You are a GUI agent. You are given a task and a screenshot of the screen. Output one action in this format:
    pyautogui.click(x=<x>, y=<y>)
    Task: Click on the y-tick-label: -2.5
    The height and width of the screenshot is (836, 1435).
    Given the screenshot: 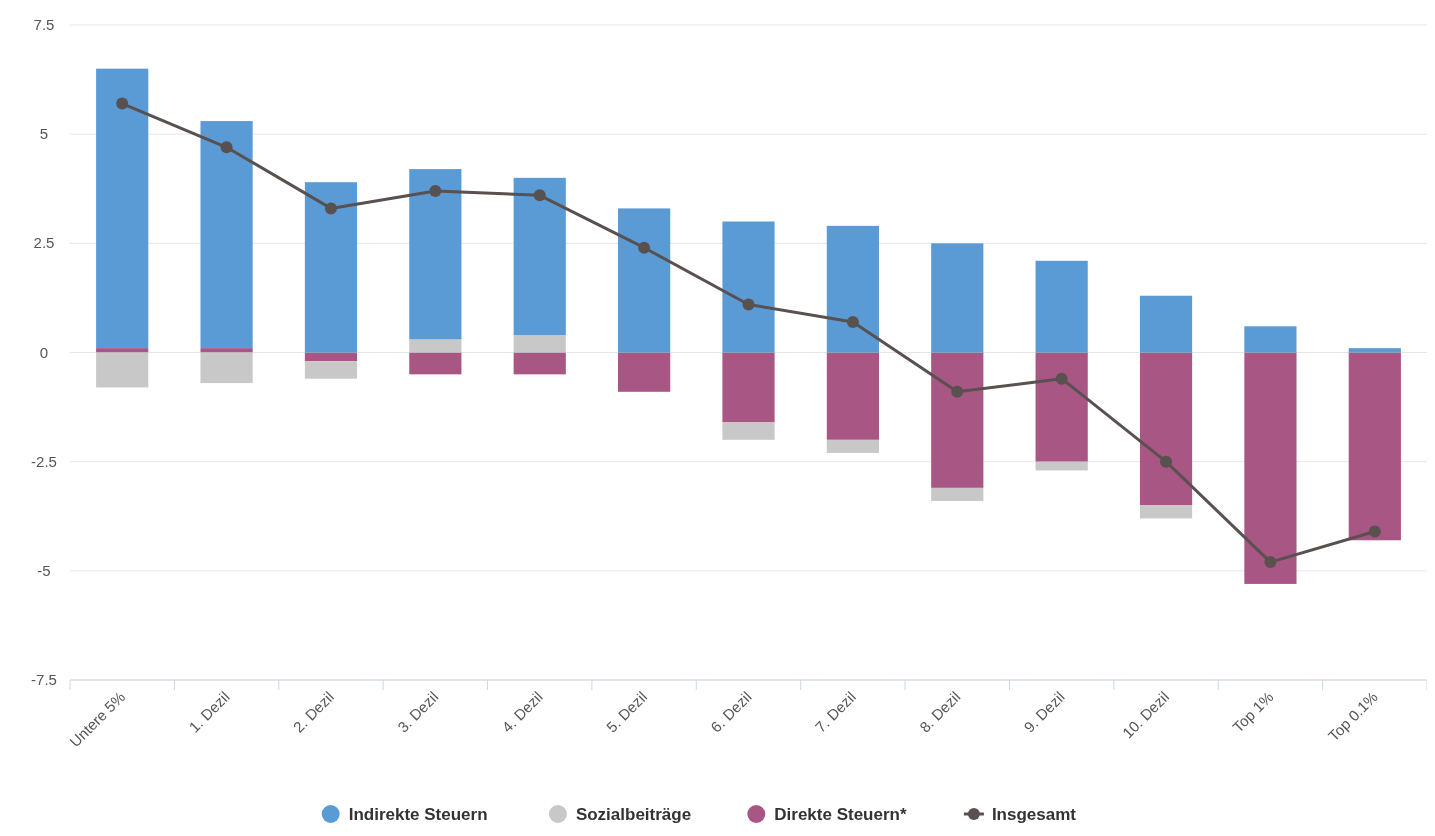 What is the action you would take?
    pyautogui.click(x=44, y=461)
    